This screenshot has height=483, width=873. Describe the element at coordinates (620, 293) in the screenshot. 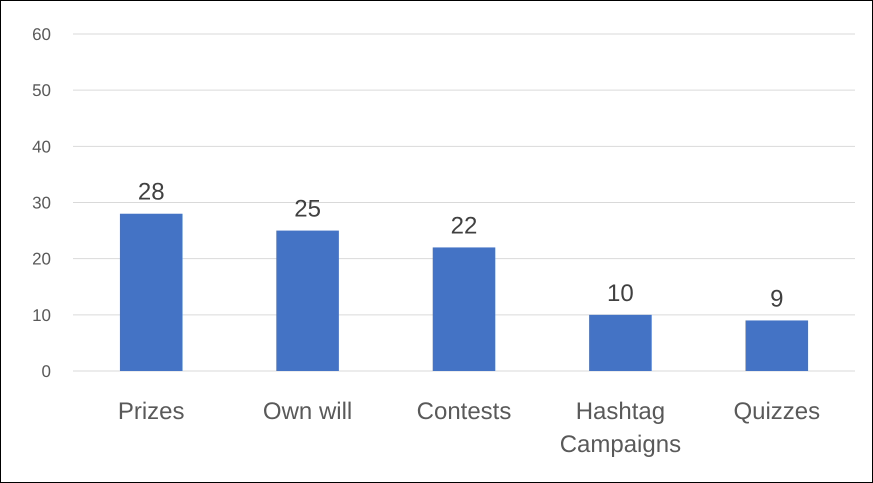

I see `data-label: 10` at that location.